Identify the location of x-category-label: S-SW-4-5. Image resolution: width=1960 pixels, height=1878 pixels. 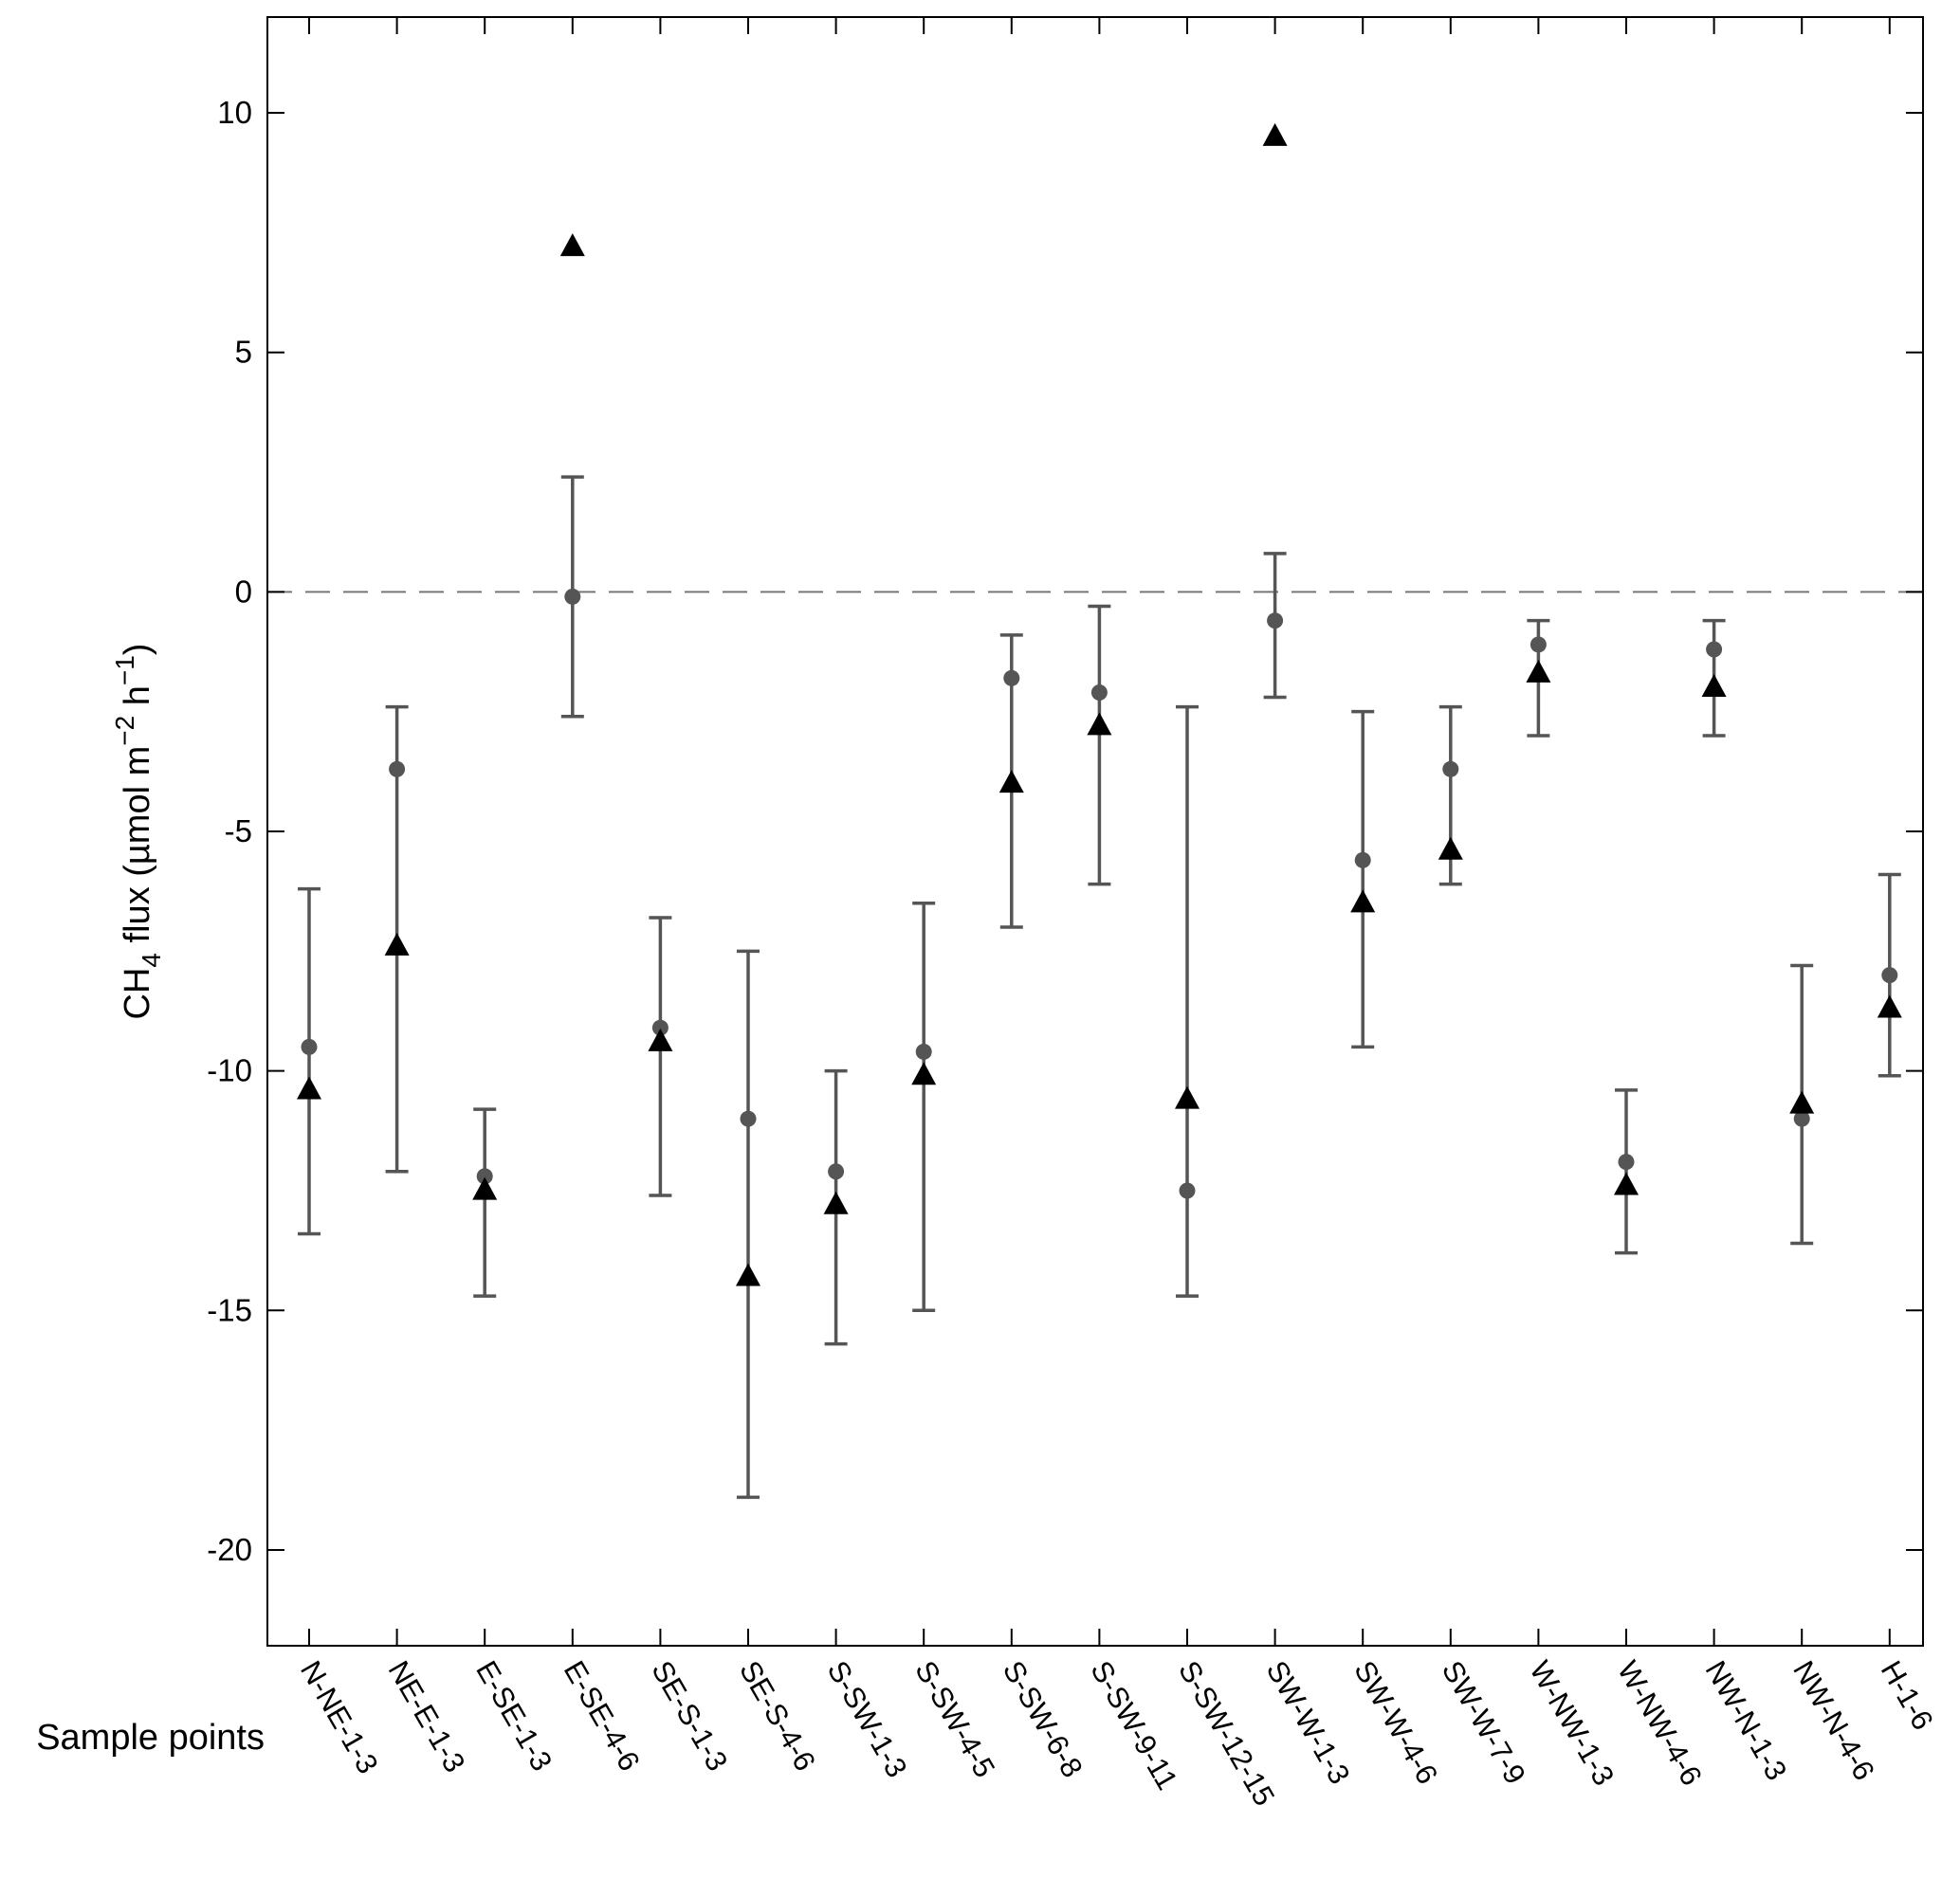
(954, 1719).